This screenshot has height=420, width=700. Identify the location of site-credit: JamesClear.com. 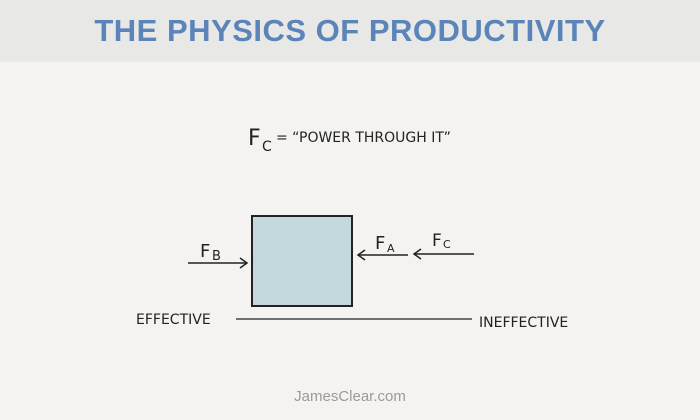
(350, 396).